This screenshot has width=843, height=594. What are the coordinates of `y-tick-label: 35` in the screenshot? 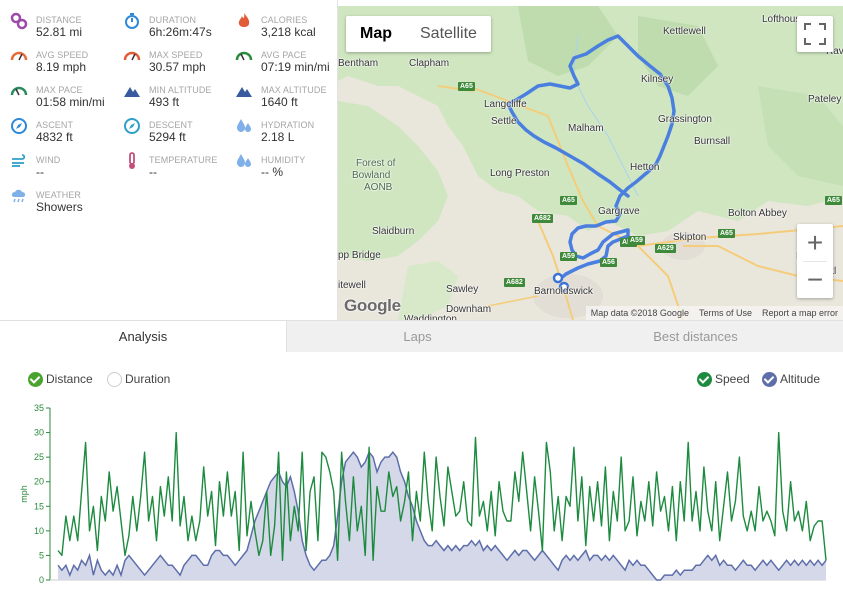 It's located at (39, 408).